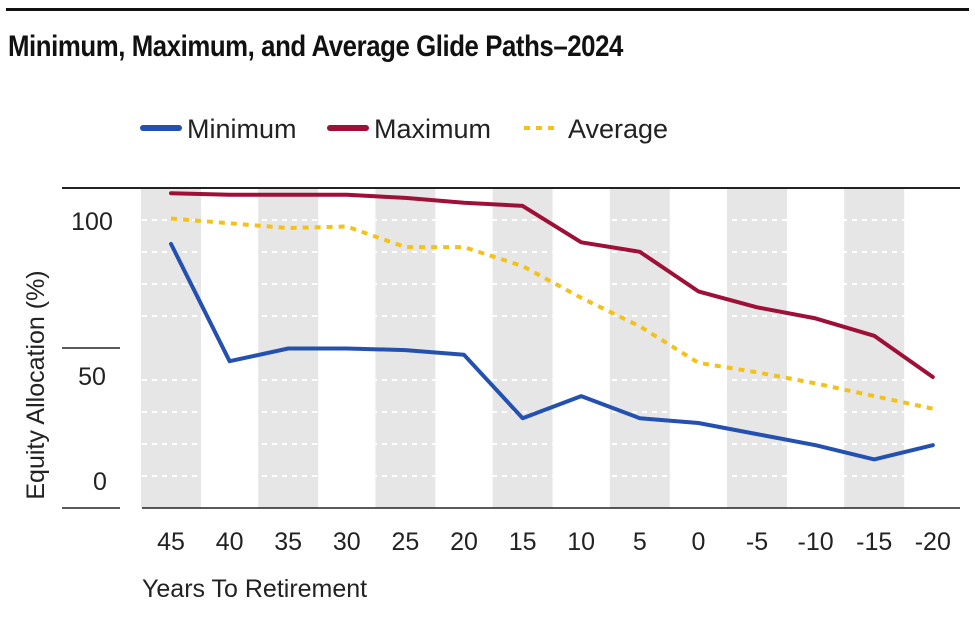  I want to click on x-tick-10: -10, so click(816, 542).